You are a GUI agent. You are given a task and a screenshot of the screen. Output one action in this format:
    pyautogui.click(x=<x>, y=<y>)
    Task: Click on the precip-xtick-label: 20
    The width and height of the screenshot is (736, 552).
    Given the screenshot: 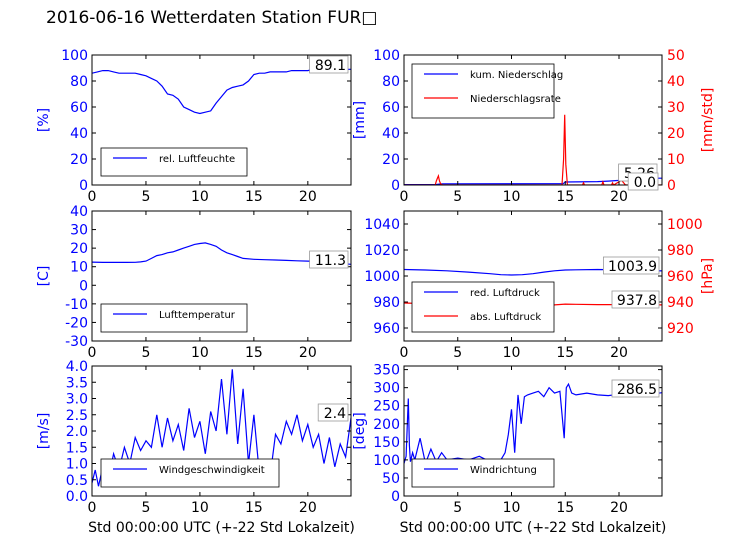 What is the action you would take?
    pyautogui.click(x=619, y=197)
    